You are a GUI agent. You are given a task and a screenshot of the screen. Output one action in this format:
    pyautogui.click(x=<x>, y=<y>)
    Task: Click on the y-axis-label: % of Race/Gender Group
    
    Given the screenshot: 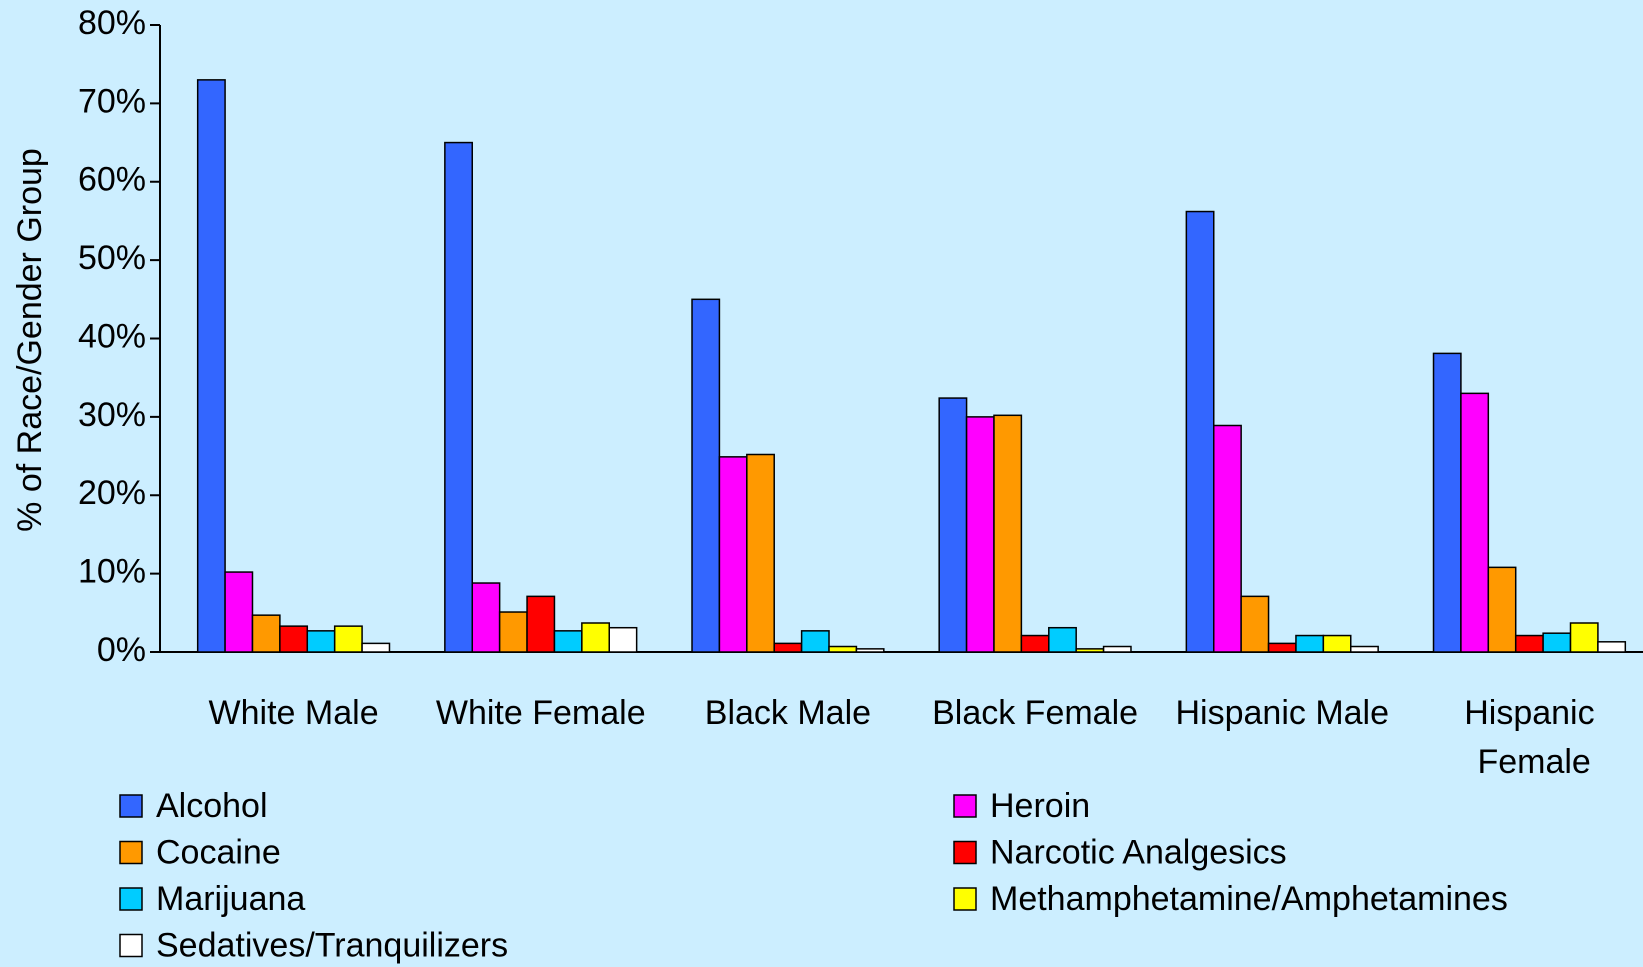 What is the action you would take?
    pyautogui.click(x=30, y=340)
    